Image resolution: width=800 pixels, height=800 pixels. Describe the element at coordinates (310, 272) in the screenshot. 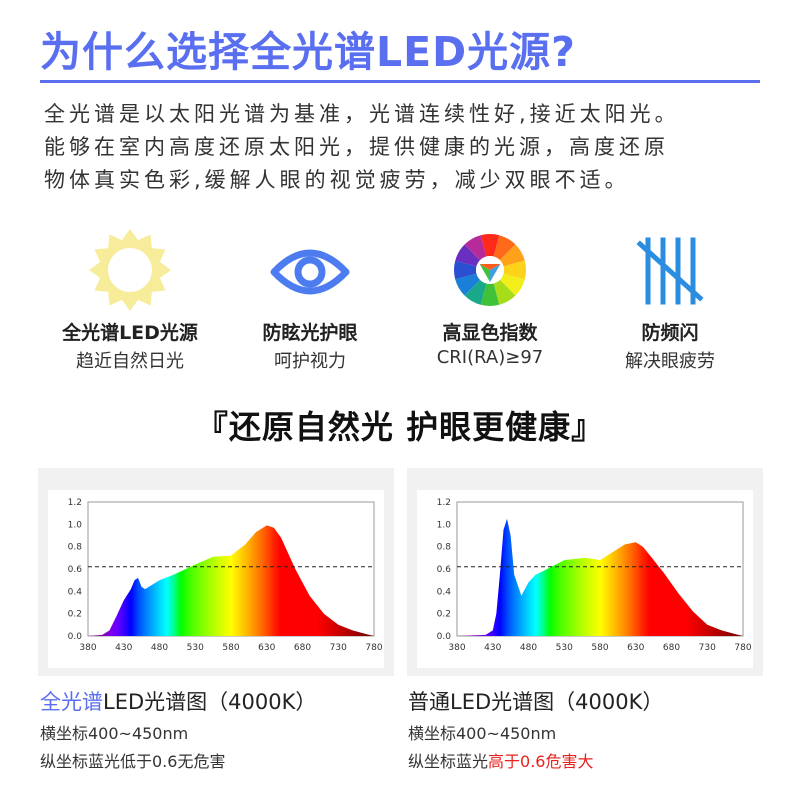

I see `eye-icon` at that location.